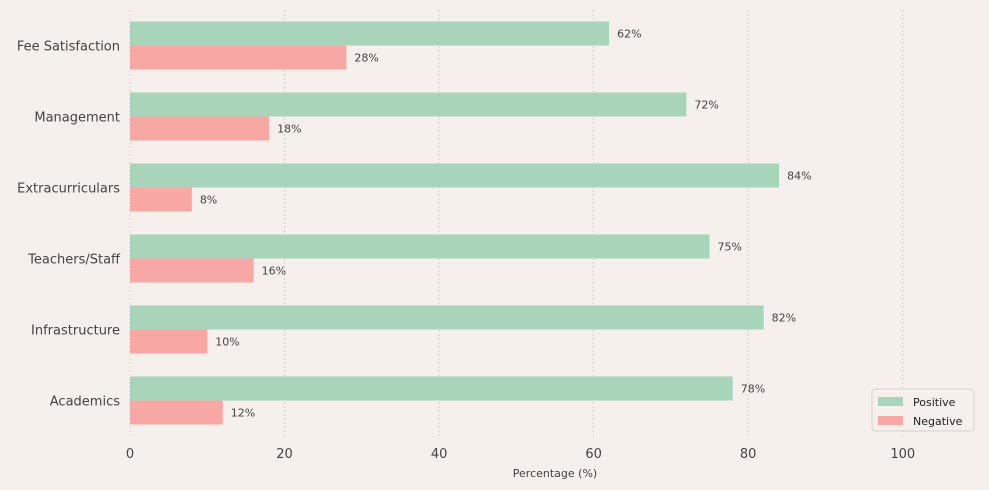 The width and height of the screenshot is (989, 490). What do you see at coordinates (520, 454) in the screenshot?
I see `x-tick-labels: 0 20 40 60 80 100` at bounding box center [520, 454].